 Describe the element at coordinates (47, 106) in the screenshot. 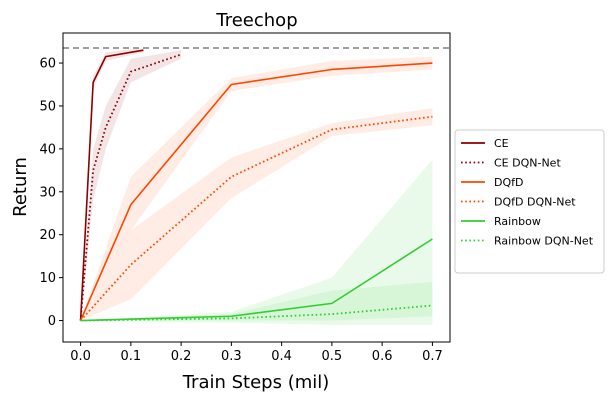

I see `y-tick-label: 50` at that location.